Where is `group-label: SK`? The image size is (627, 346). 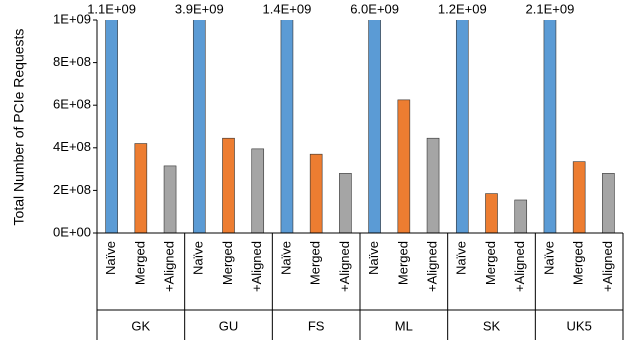 group-label: SK is located at coordinates (492, 325).